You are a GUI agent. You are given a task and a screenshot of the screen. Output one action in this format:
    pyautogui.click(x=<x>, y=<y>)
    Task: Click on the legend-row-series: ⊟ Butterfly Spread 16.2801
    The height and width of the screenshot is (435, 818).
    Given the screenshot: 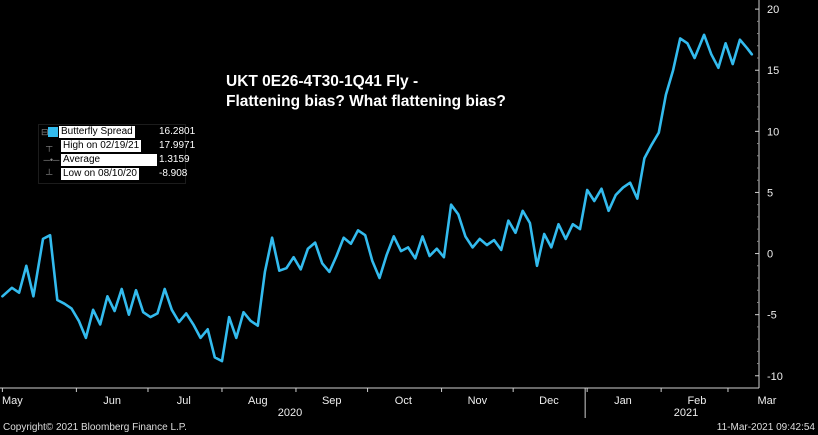 What is the action you would take?
    pyautogui.click(x=117, y=132)
    